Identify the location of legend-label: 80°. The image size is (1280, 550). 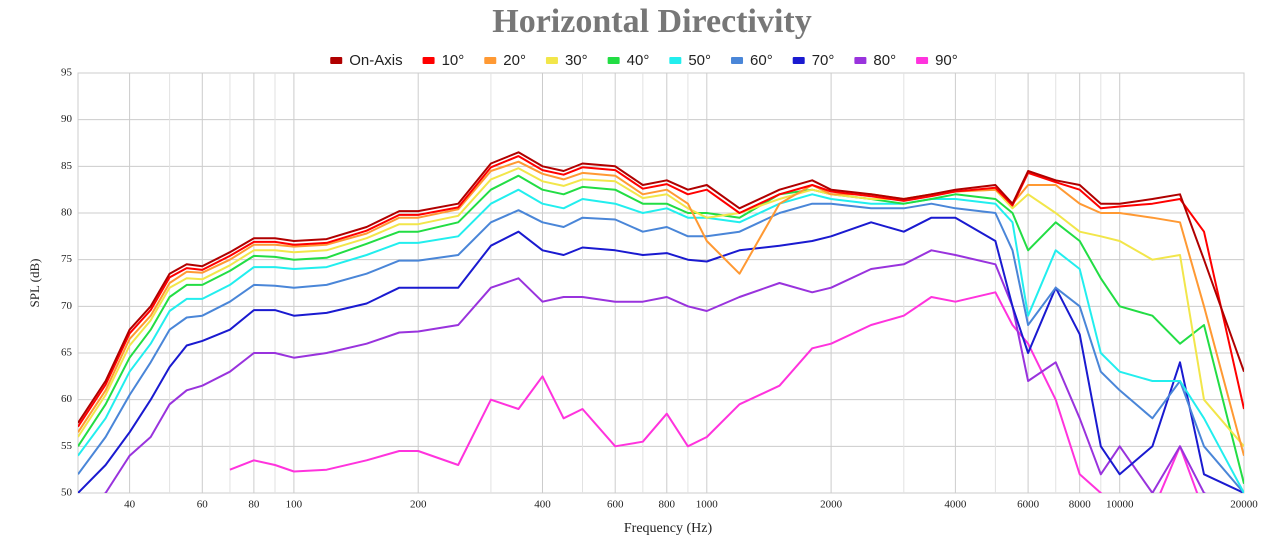
(884, 60).